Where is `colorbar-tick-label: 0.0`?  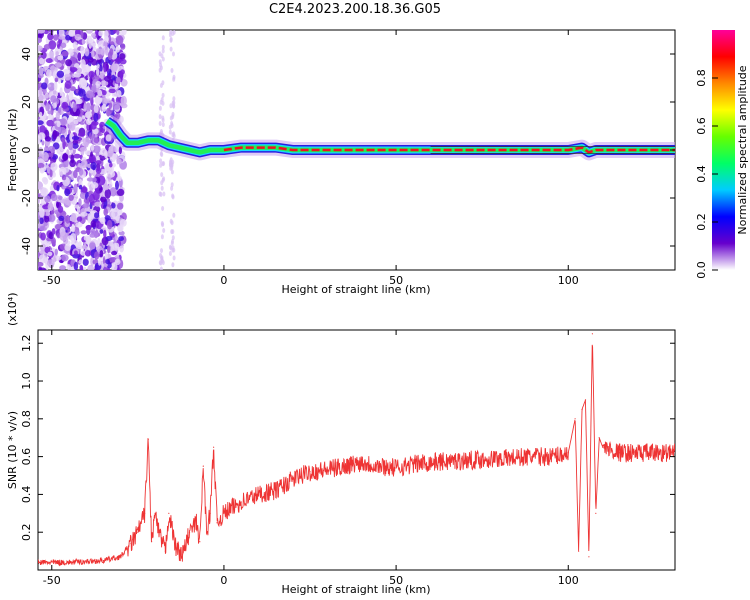 colorbar-tick-label: 0.0 is located at coordinates (701, 270).